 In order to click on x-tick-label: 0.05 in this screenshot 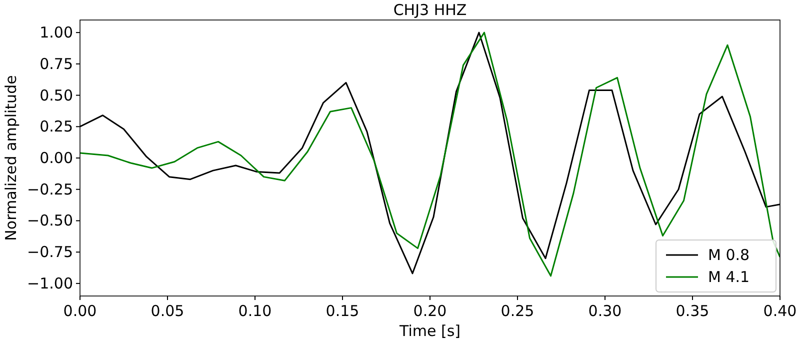, I will do `click(167, 311)`.